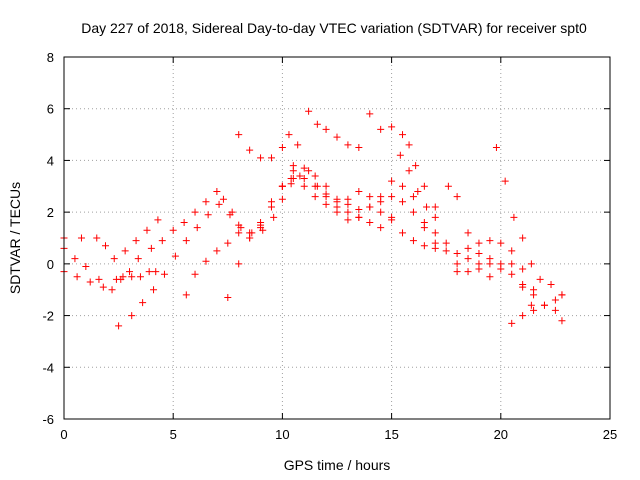  Describe the element at coordinates (15, 238) in the screenshot. I see `y-axis-label: SDTVAR / TECUs` at that location.